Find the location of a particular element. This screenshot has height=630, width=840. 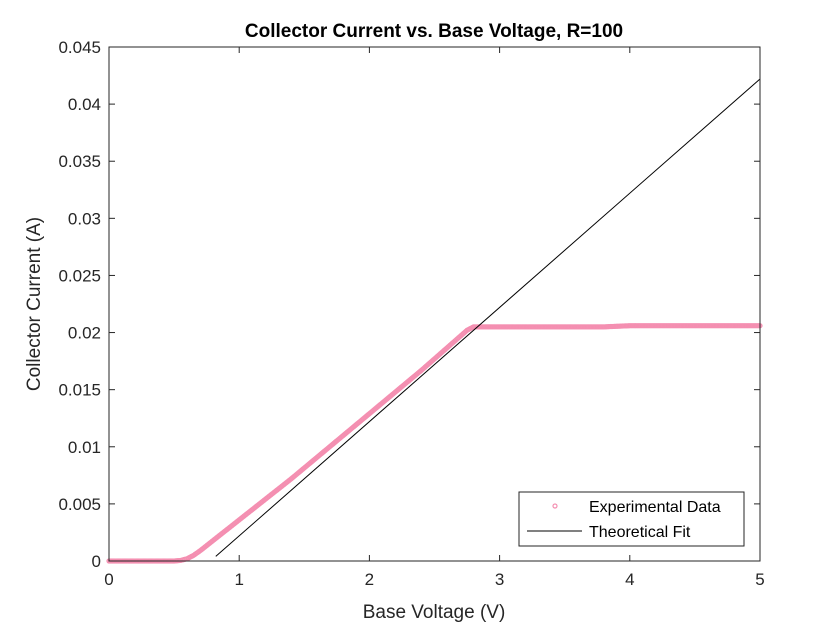

y-axis-label: Collector Current (A) is located at coordinates (34, 304).